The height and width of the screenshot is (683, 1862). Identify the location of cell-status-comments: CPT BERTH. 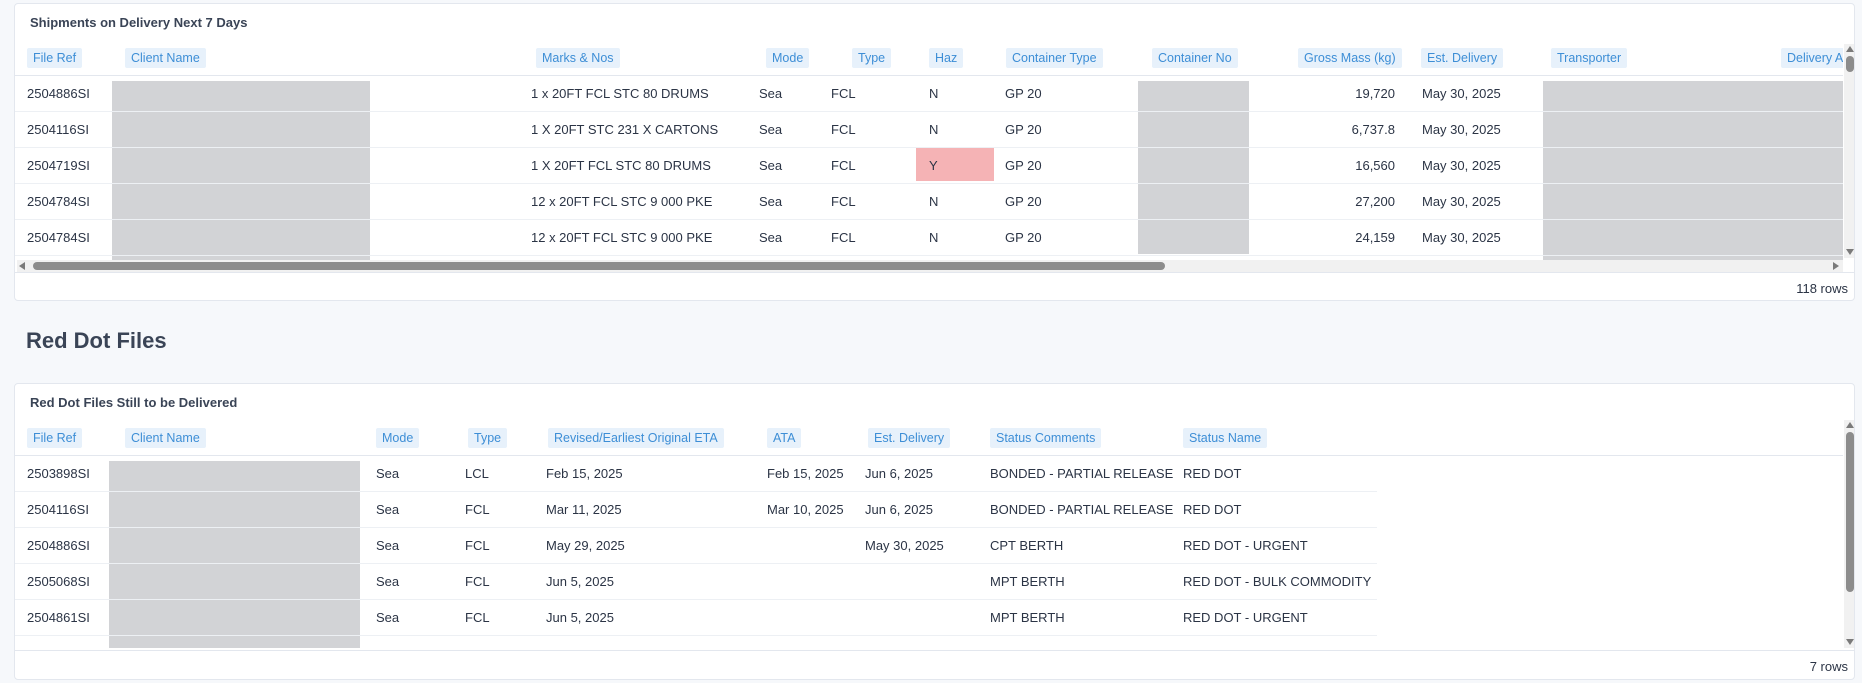
(1027, 545).